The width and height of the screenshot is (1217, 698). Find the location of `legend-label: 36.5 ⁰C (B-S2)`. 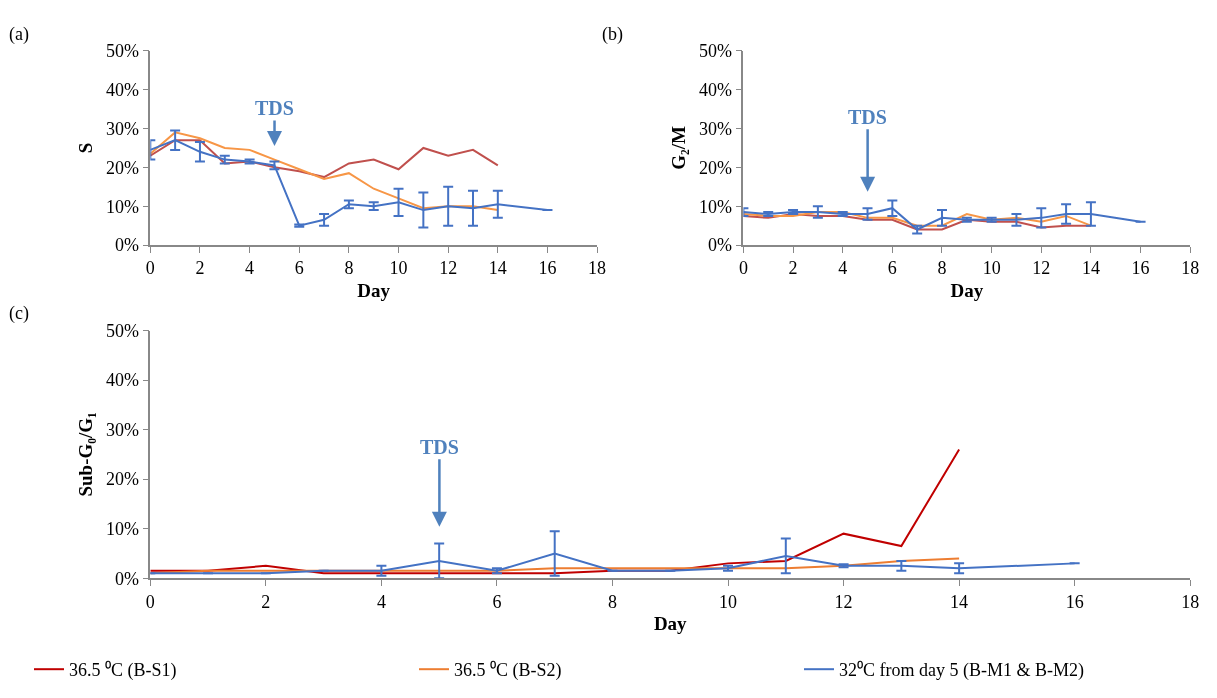

legend-label: 36.5 ⁰C (B-S2) is located at coordinates (508, 671).